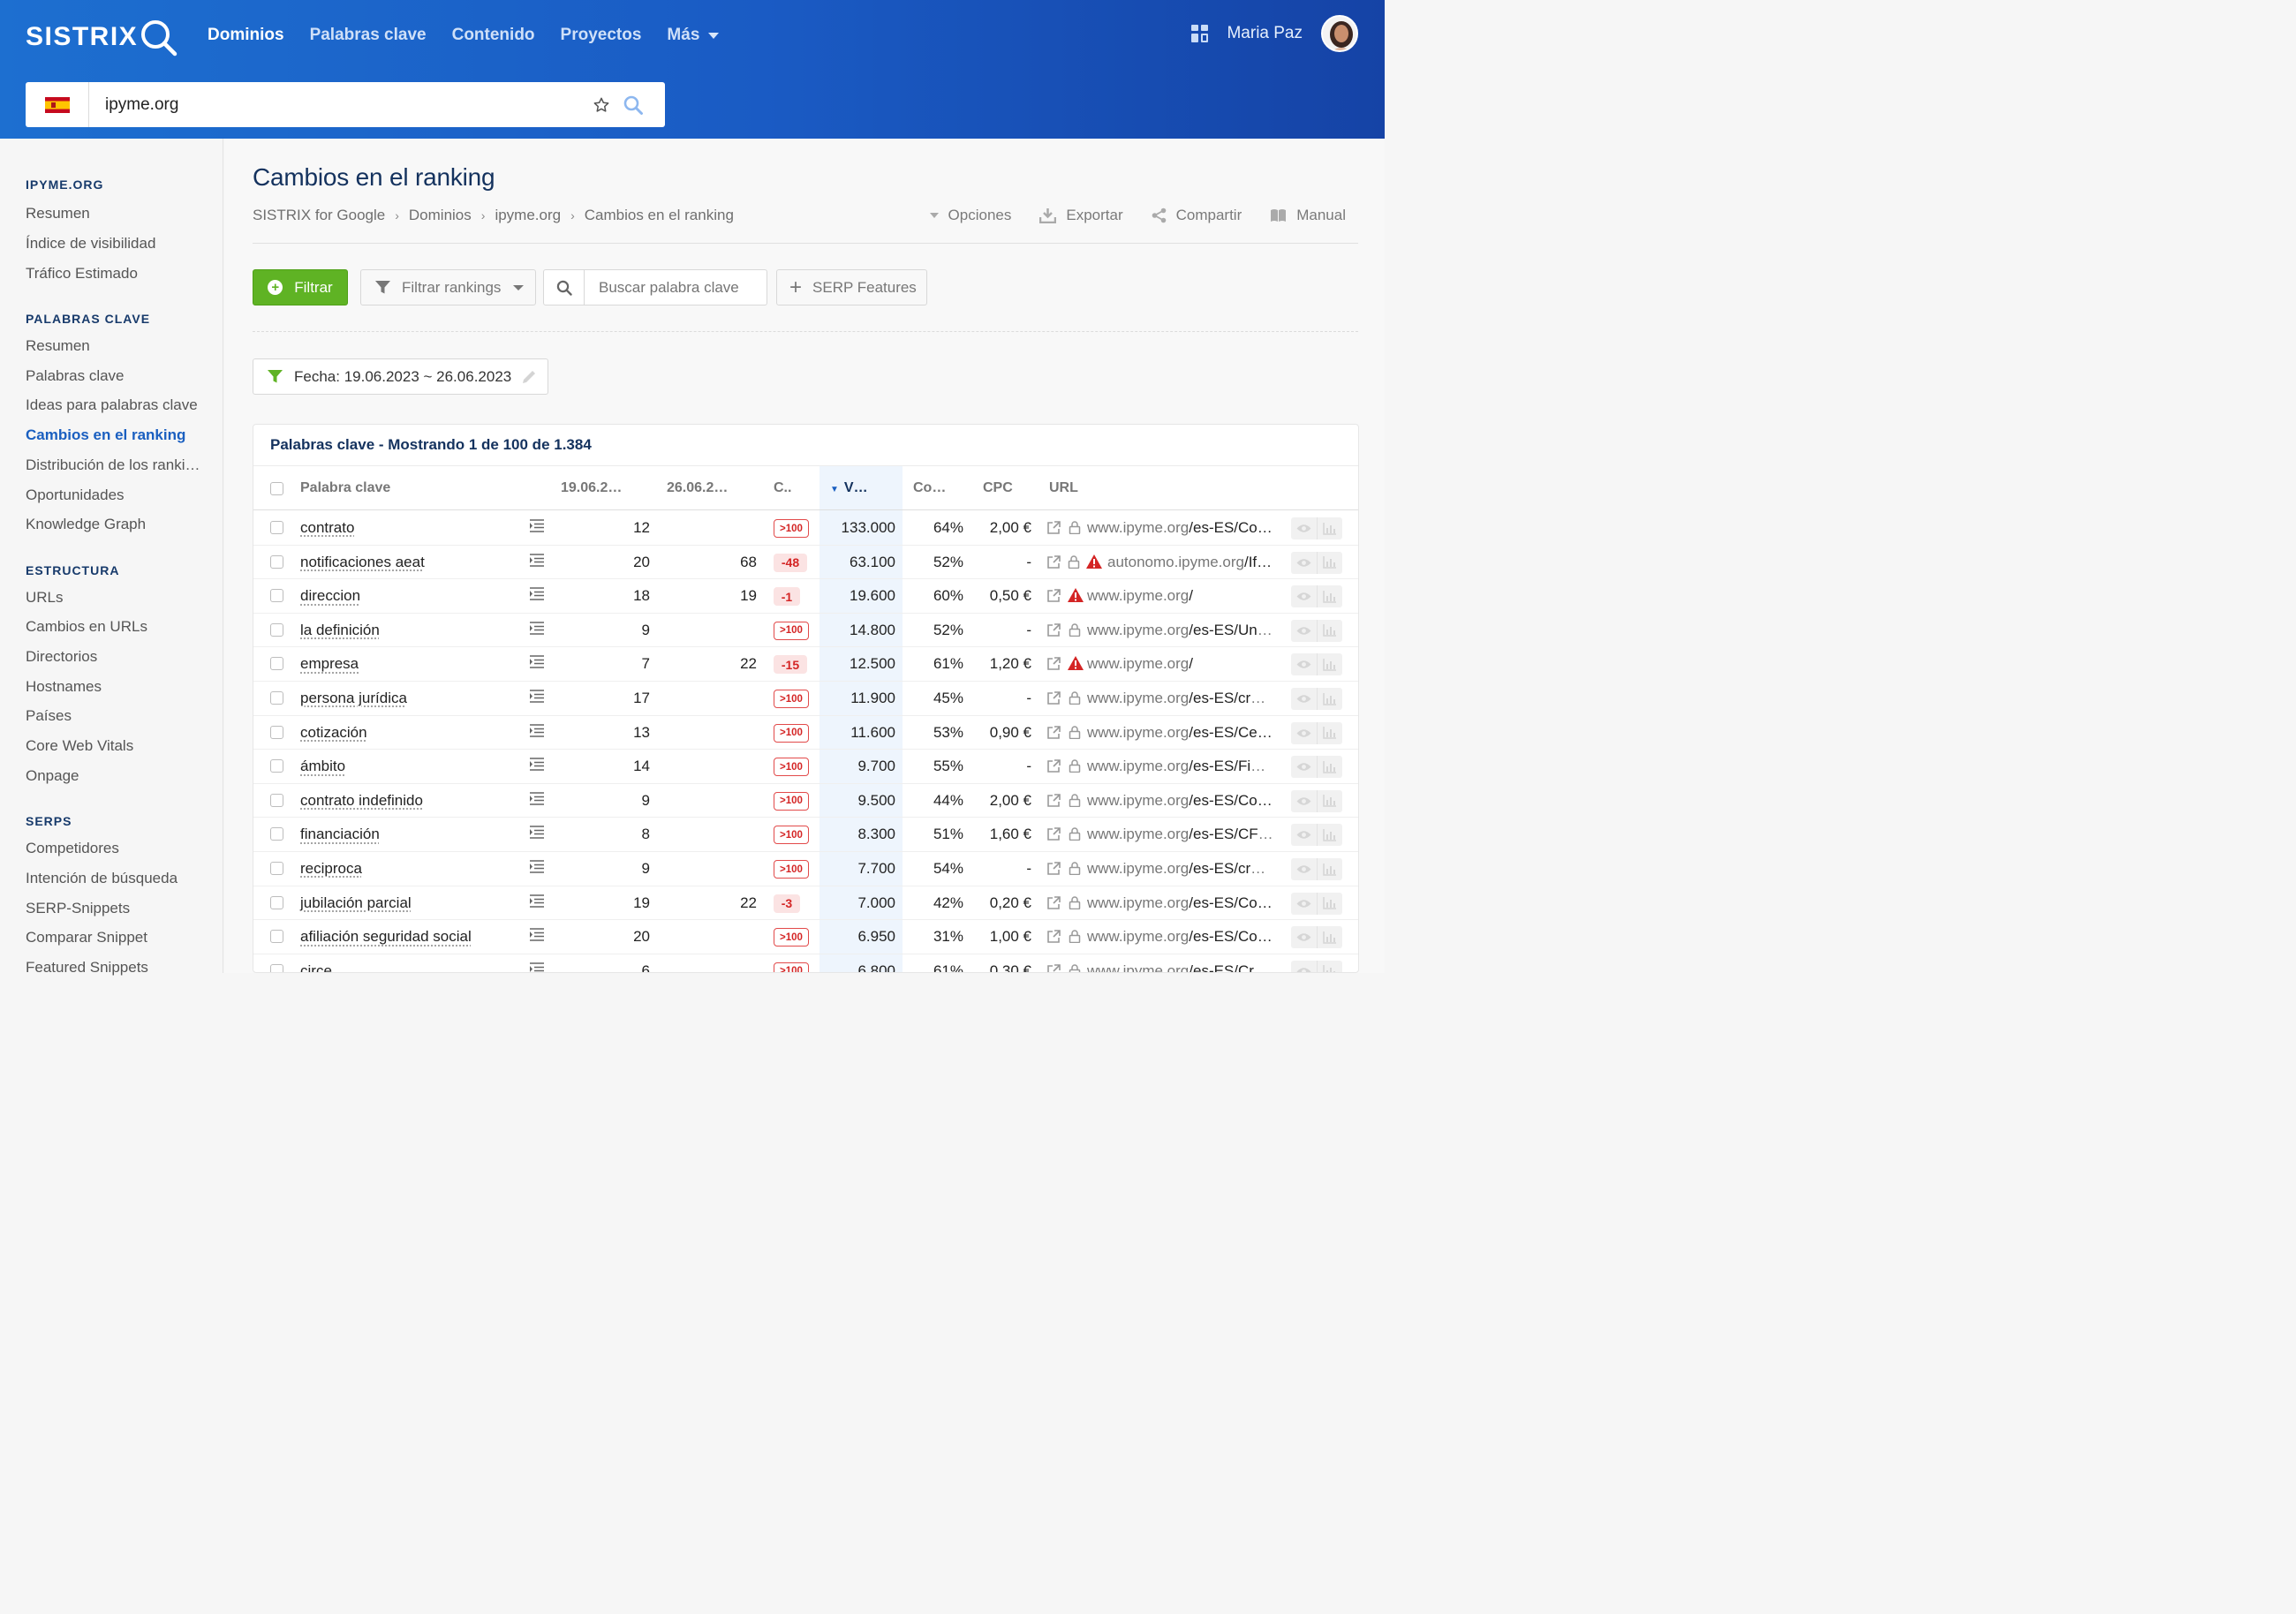 The width and height of the screenshot is (2296, 1614). What do you see at coordinates (1200, 33) in the screenshot?
I see `apps-grid-icon` at bounding box center [1200, 33].